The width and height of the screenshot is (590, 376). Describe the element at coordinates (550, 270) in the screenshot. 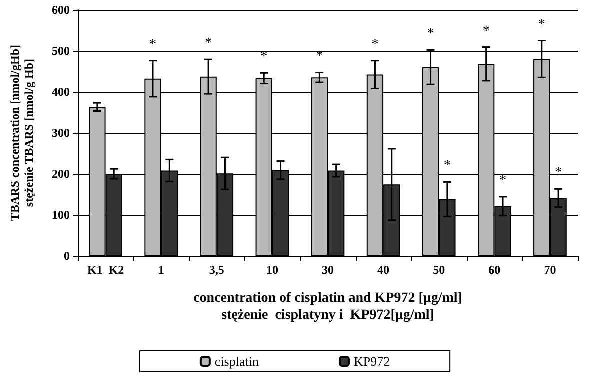

I see `x-tick-label: 70` at that location.